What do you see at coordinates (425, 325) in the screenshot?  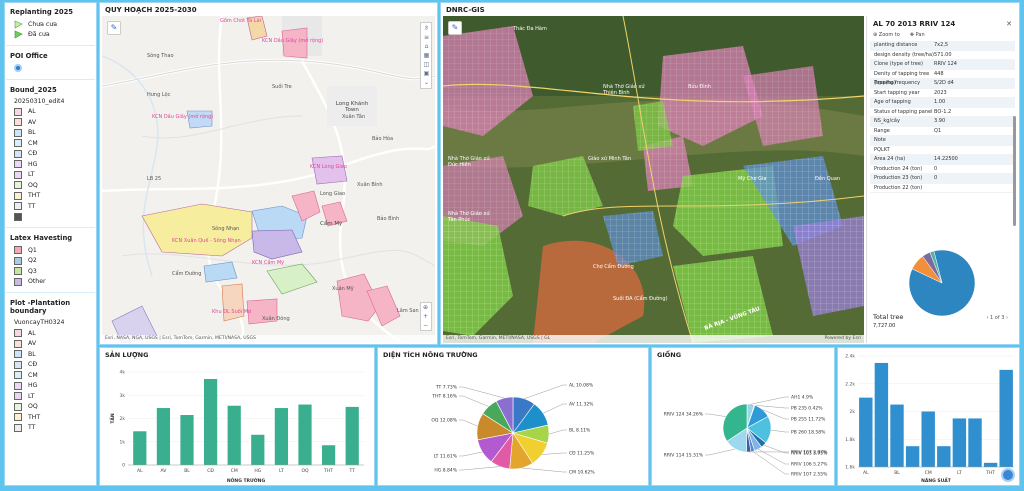 I see `zoom-minus-icon: −` at bounding box center [425, 325].